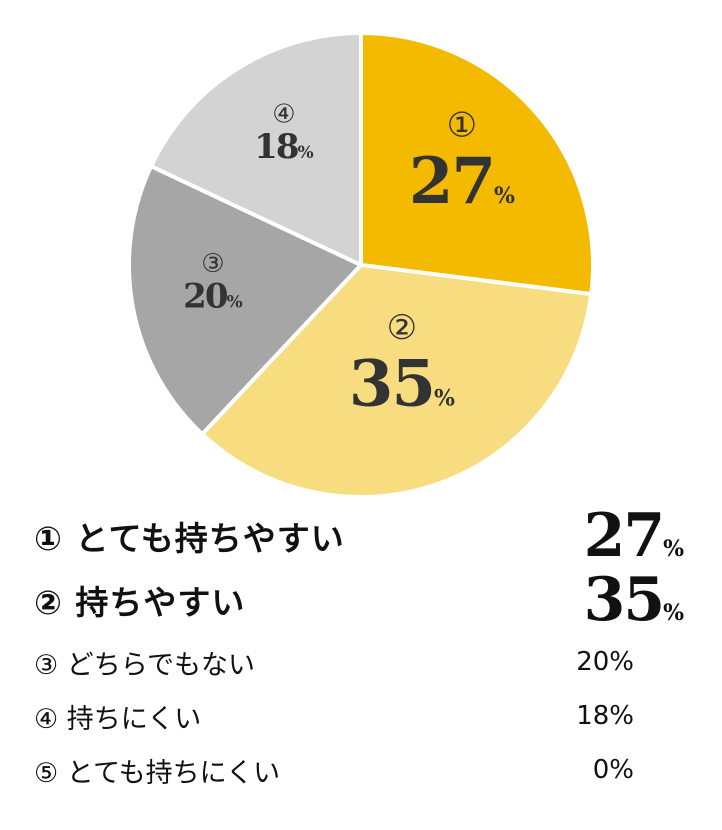  I want to click on slice-label-4: 18%, so click(283, 147).